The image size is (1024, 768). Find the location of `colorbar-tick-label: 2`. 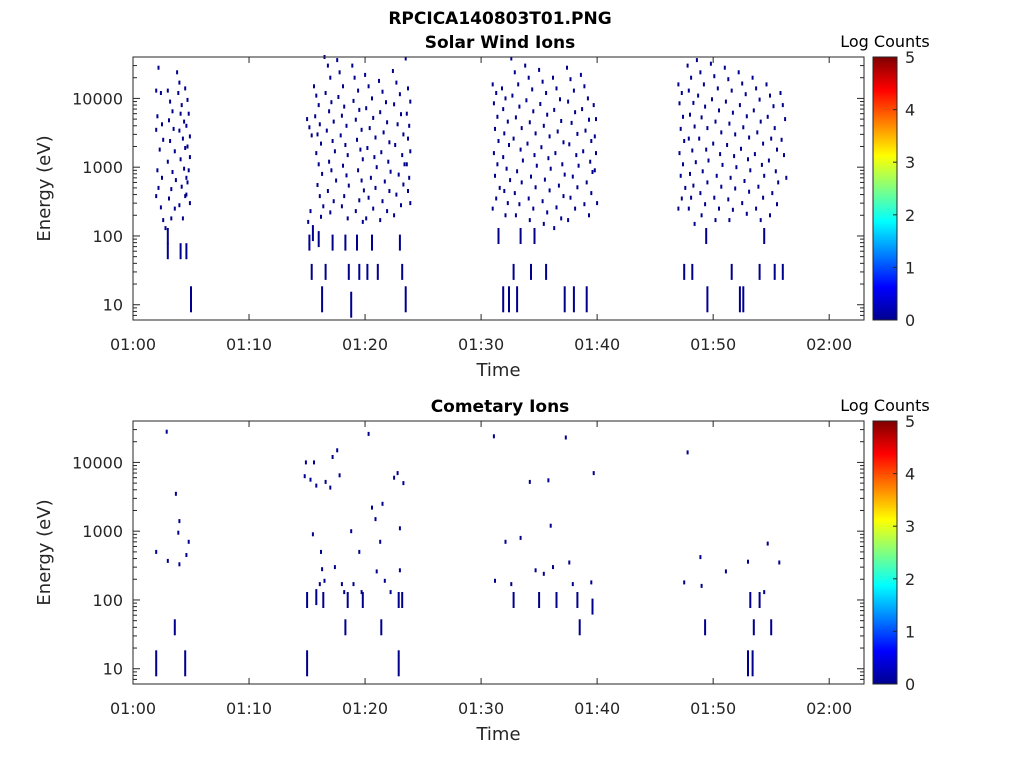

colorbar-tick-label: 2 is located at coordinates (910, 215).